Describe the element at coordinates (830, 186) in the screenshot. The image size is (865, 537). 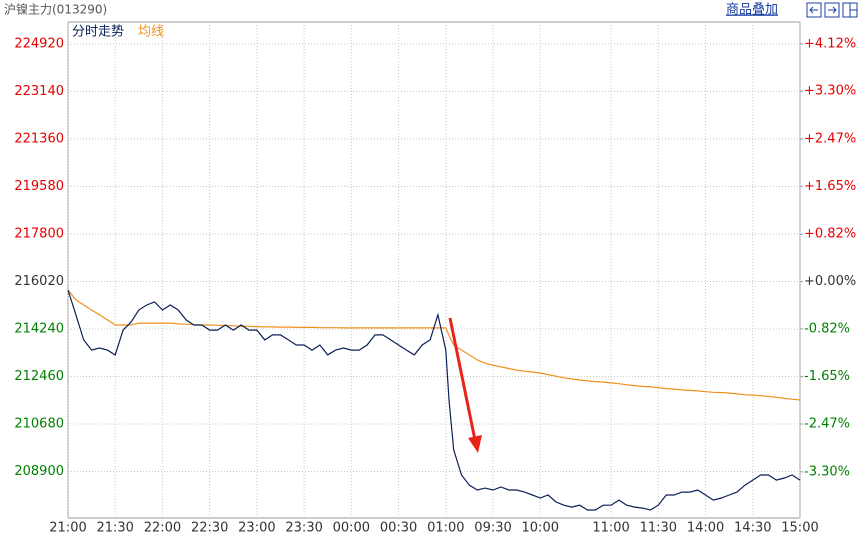
I see `y2-tick-label: +1.65%` at that location.